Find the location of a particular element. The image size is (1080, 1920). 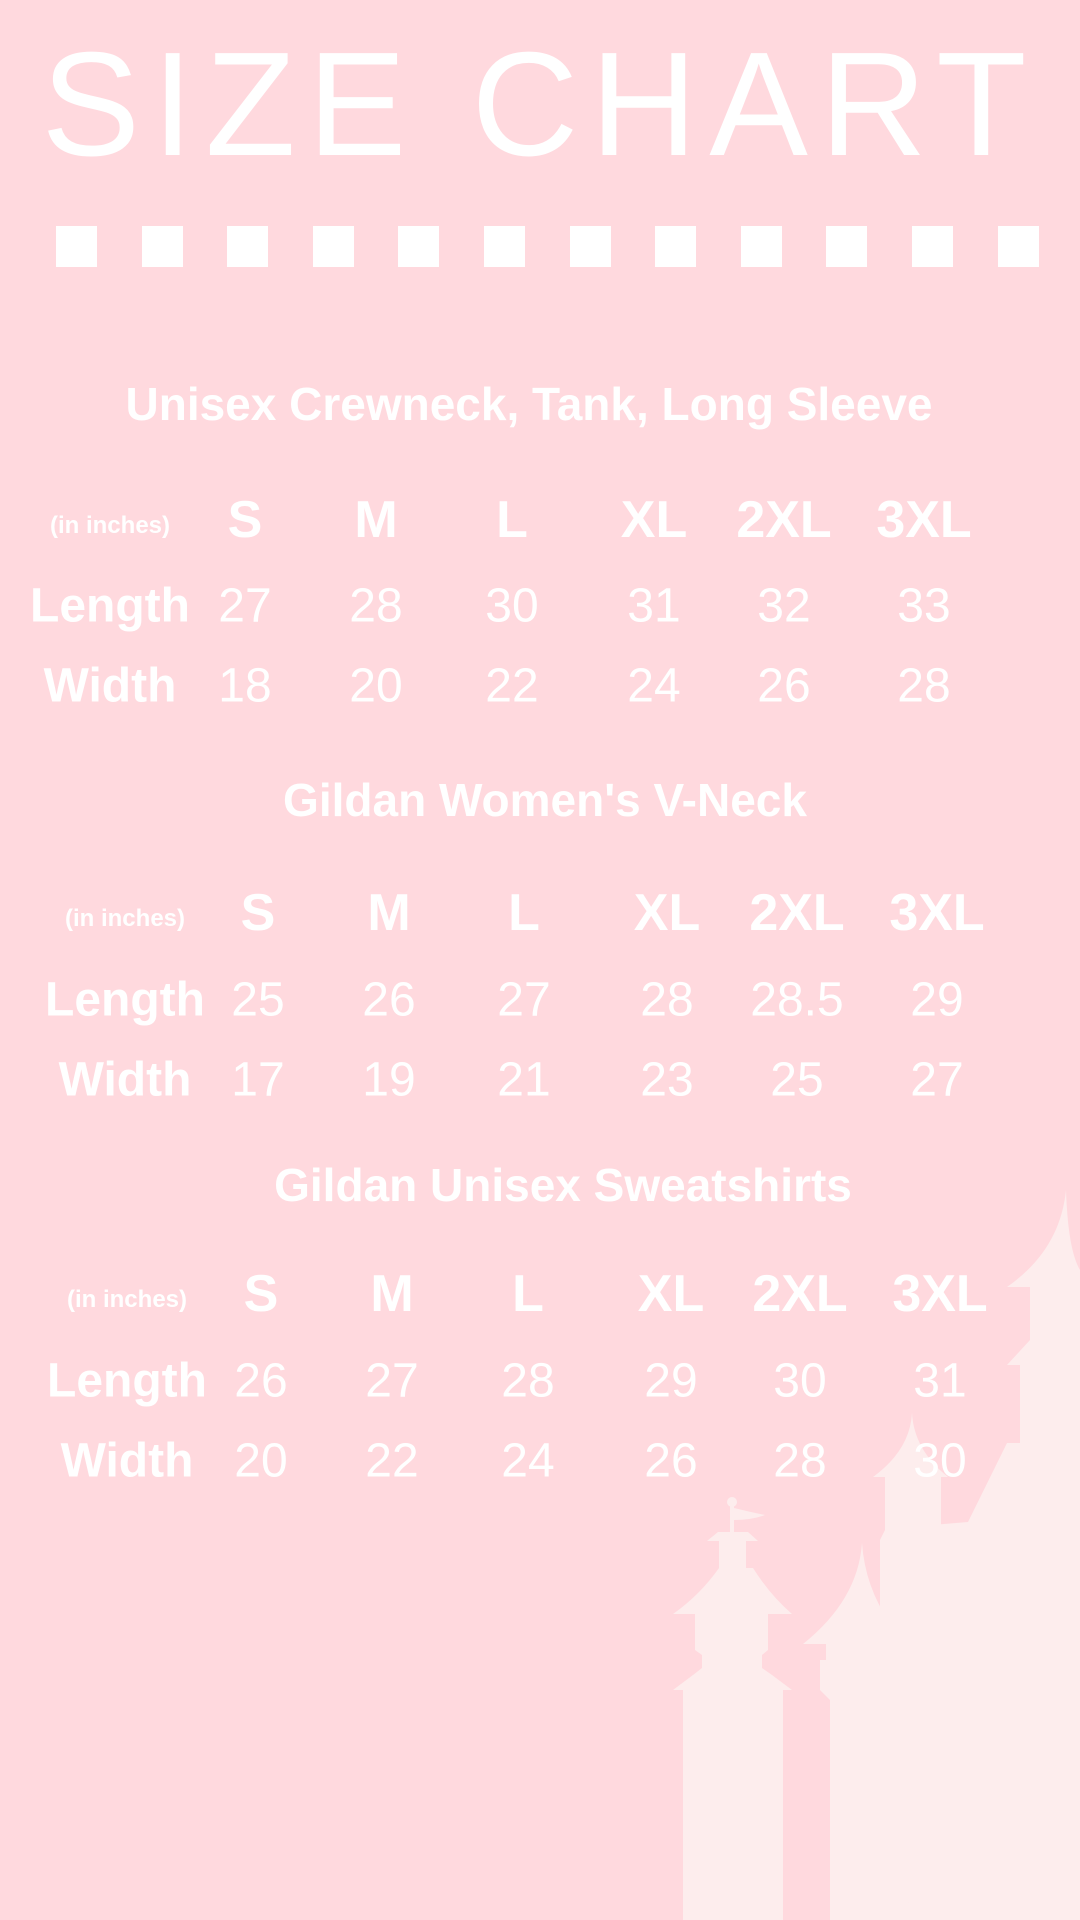

section-heading: Unisex Crewneck, Tank, Long Sleeve is located at coordinates (529, 404).